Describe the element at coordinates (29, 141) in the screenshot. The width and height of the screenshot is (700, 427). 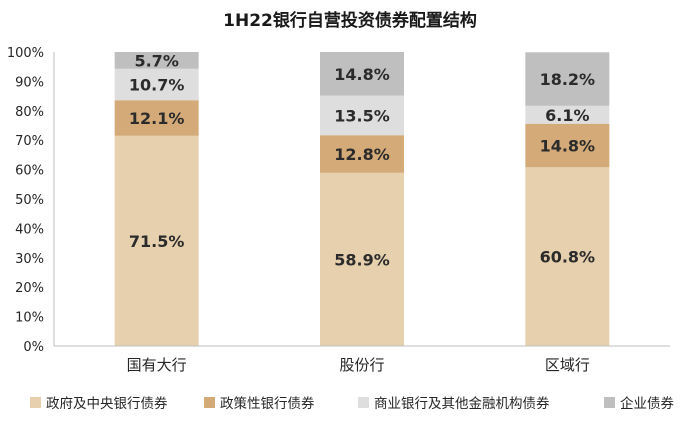
I see `y-tick-label: 70%` at that location.